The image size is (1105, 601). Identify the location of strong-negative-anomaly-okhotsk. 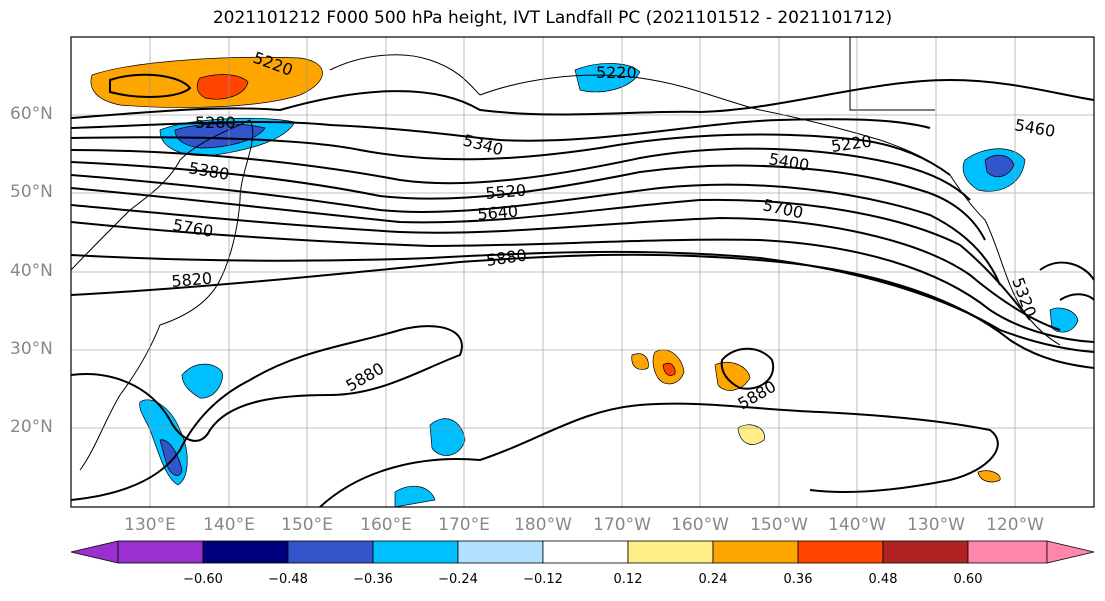
(220, 136).